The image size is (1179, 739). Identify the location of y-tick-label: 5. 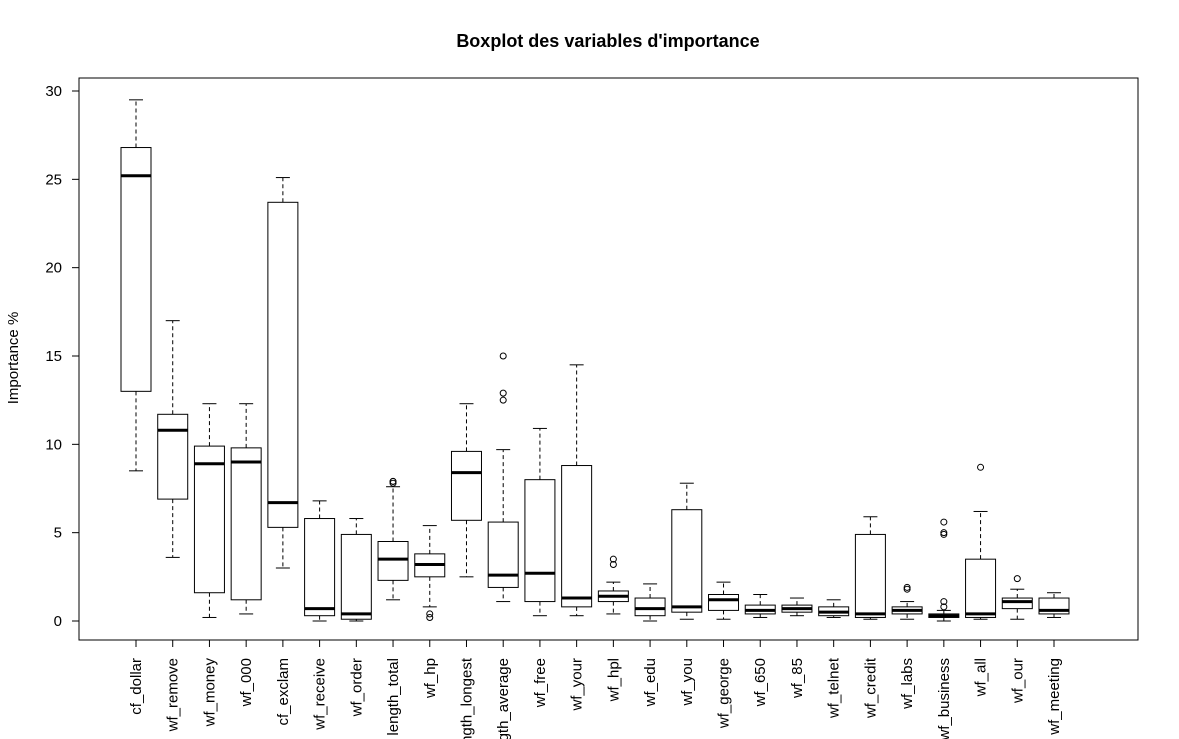
(58, 533).